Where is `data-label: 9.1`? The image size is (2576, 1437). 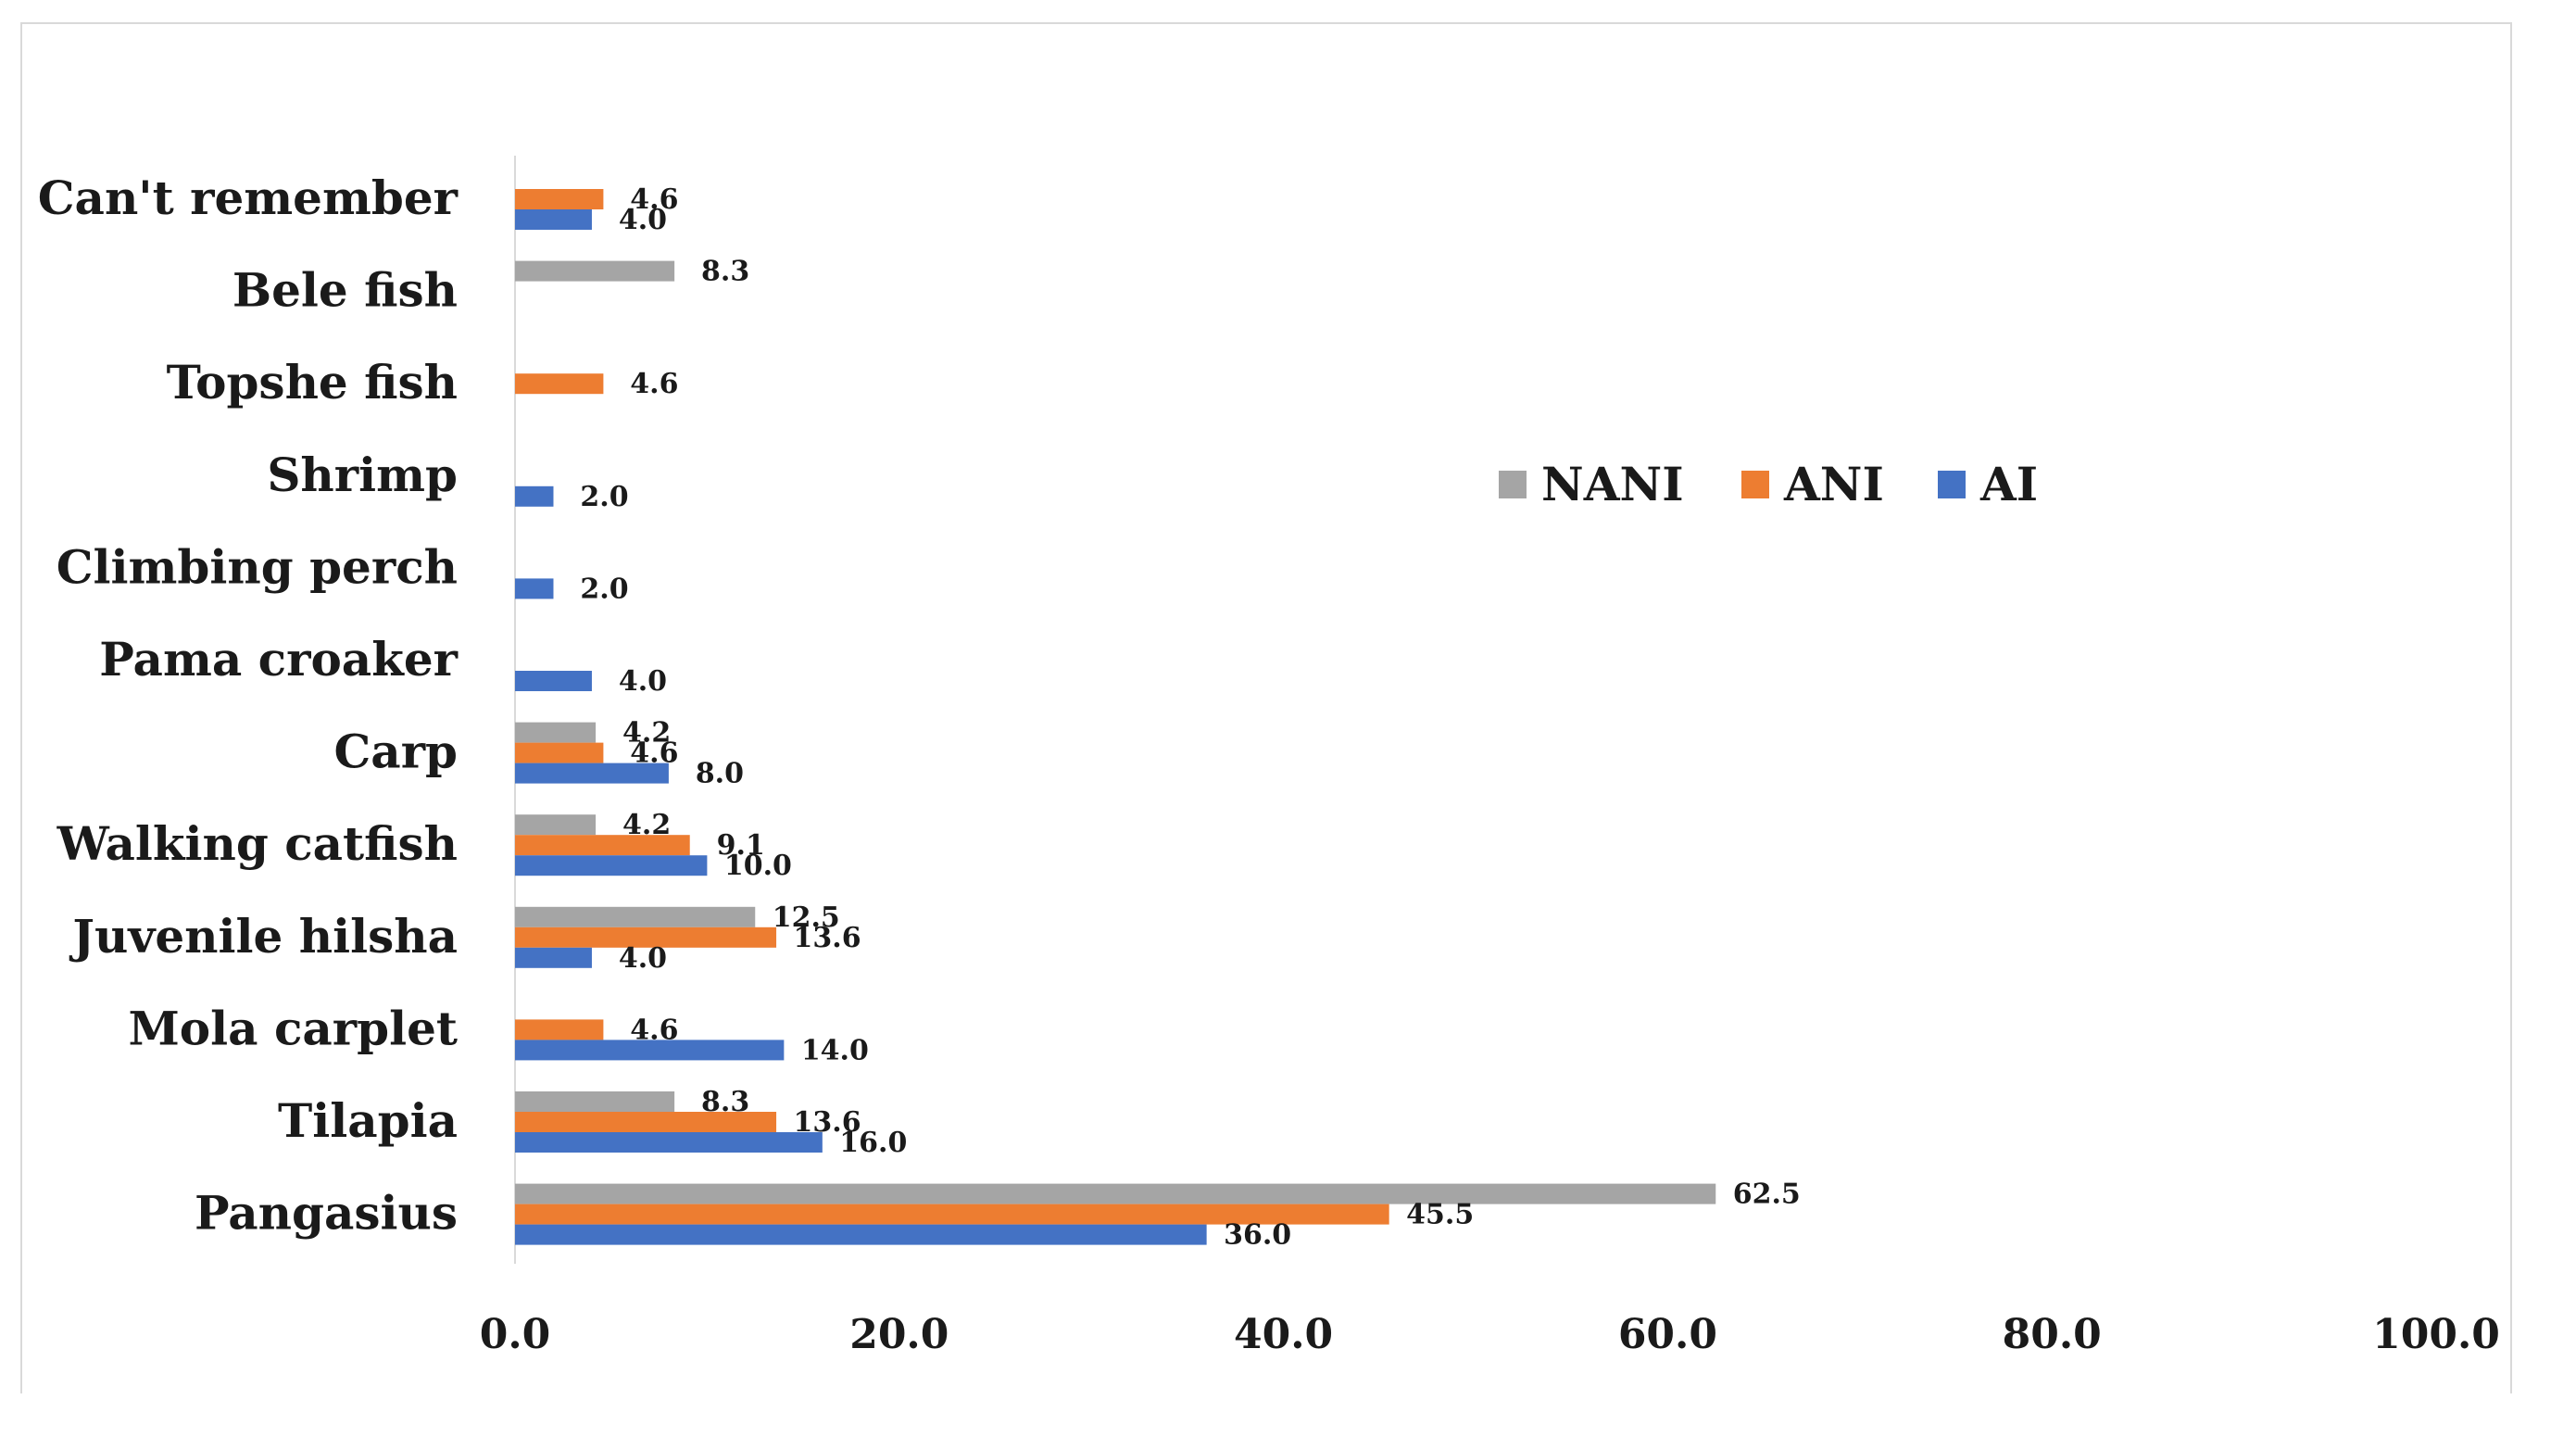
data-label: 9.1 is located at coordinates (741, 846).